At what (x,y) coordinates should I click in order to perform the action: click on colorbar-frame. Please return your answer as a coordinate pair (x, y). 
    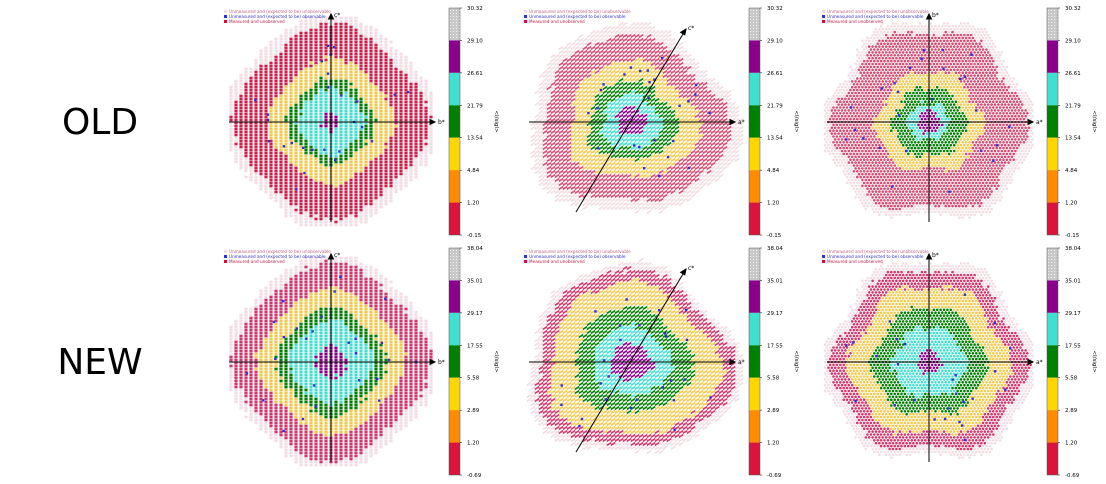
    Looking at the image, I should click on (454, 121).